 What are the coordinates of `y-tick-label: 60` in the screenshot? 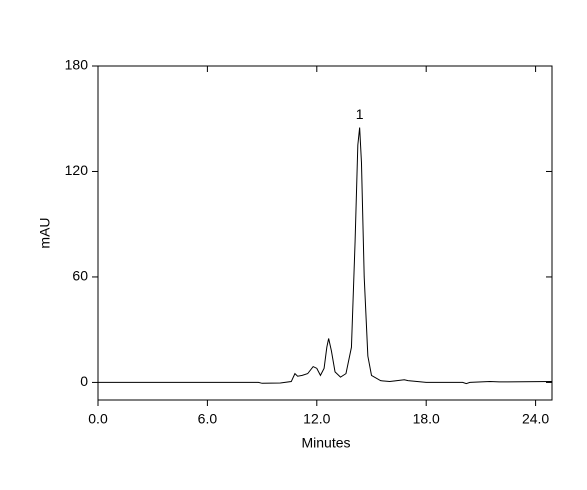 It's located at (80, 276).